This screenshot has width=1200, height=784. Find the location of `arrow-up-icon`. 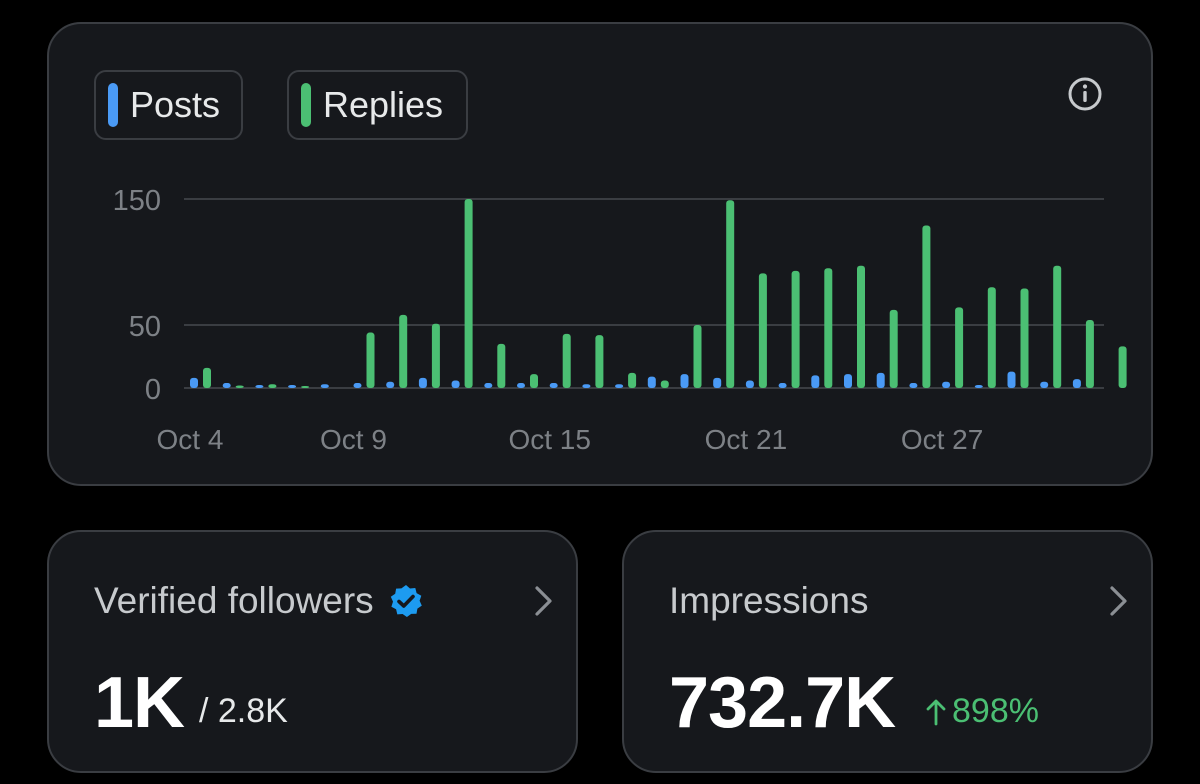

arrow-up-icon is located at coordinates (936, 712).